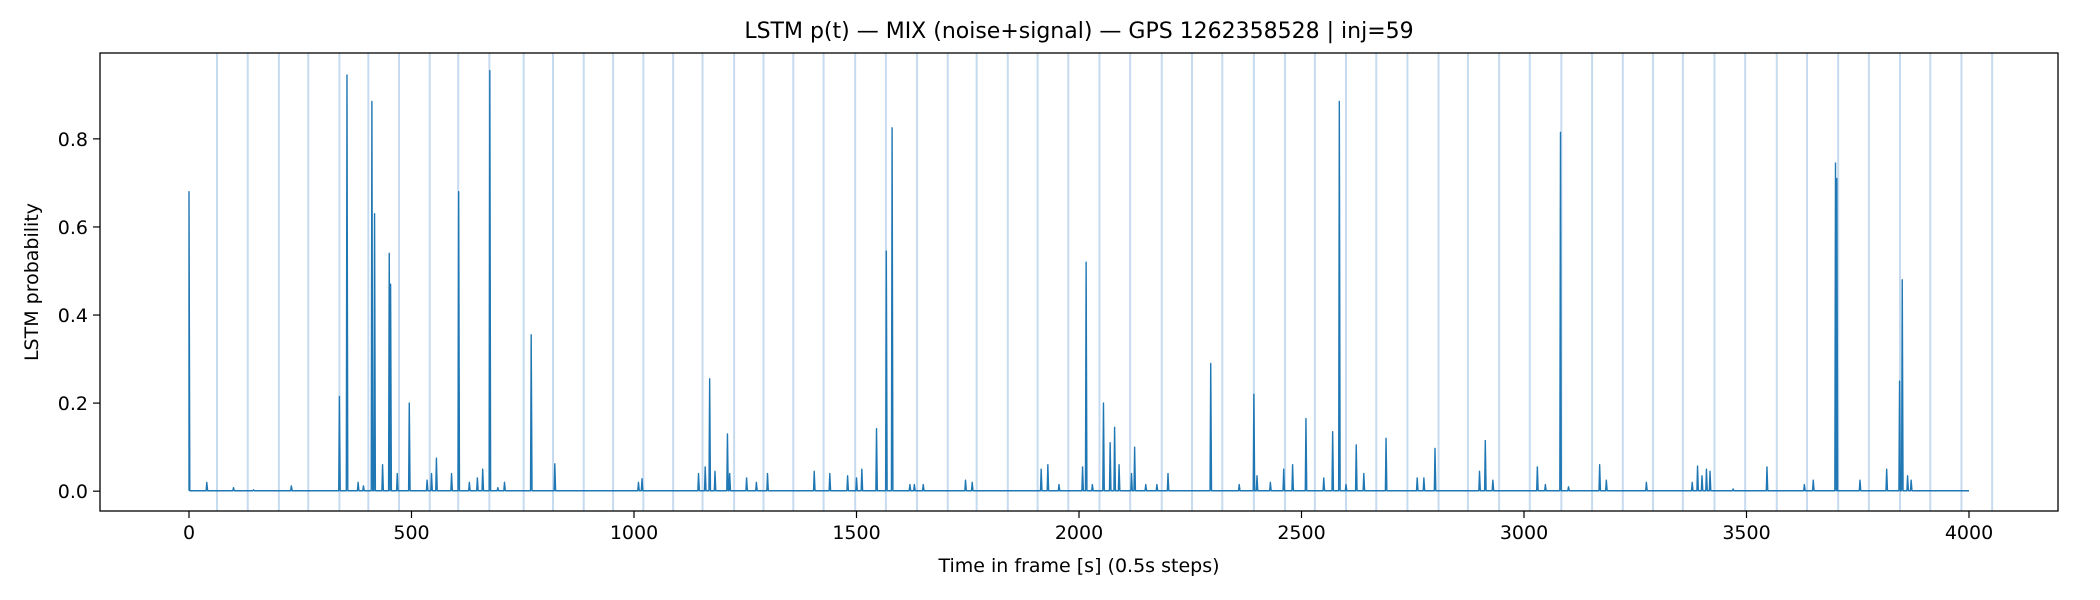 The height and width of the screenshot is (600, 2100). I want to click on y-tick-label: 0.4, so click(73, 316).